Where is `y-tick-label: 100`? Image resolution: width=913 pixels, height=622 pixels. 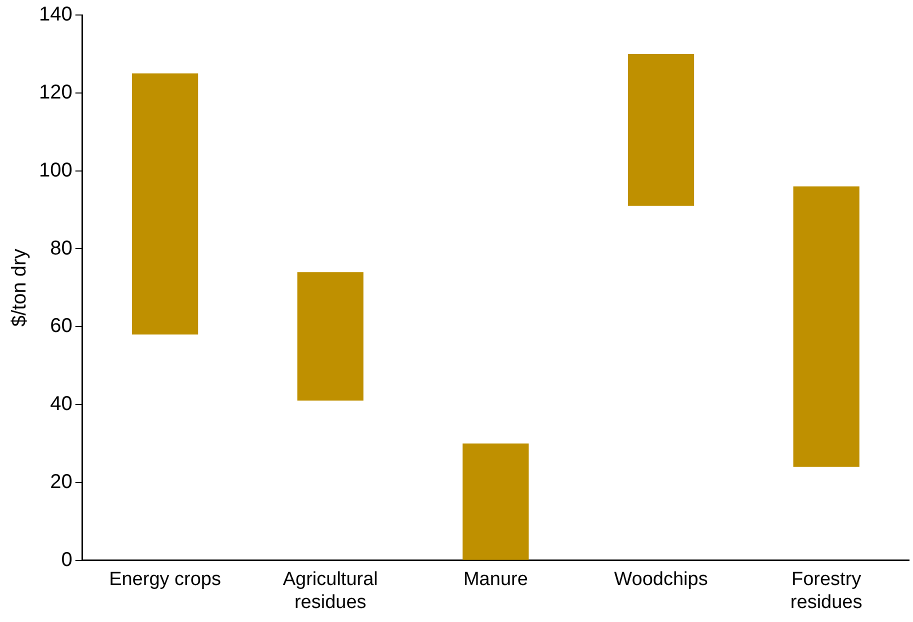 y-tick-label: 100 is located at coordinates (55, 170).